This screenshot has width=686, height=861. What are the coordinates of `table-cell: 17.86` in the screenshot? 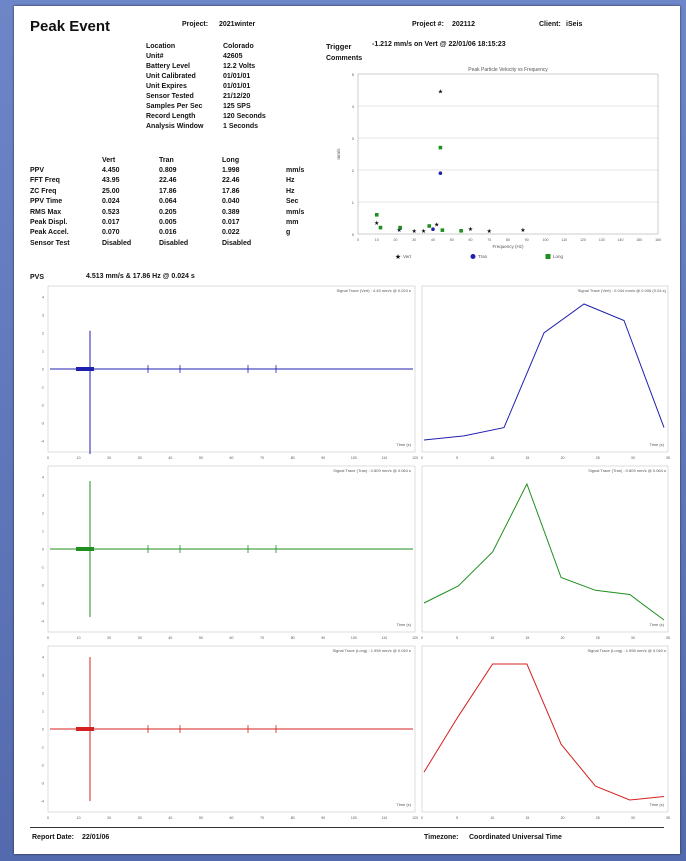 It's located at (168, 191).